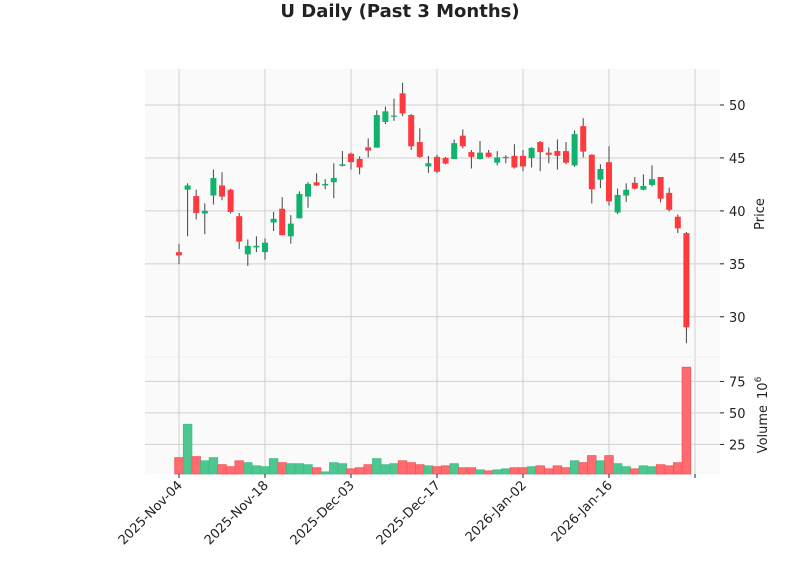  What do you see at coordinates (582, 511) in the screenshot?
I see `x-tick-label: 2026-Jan-16` at bounding box center [582, 511].